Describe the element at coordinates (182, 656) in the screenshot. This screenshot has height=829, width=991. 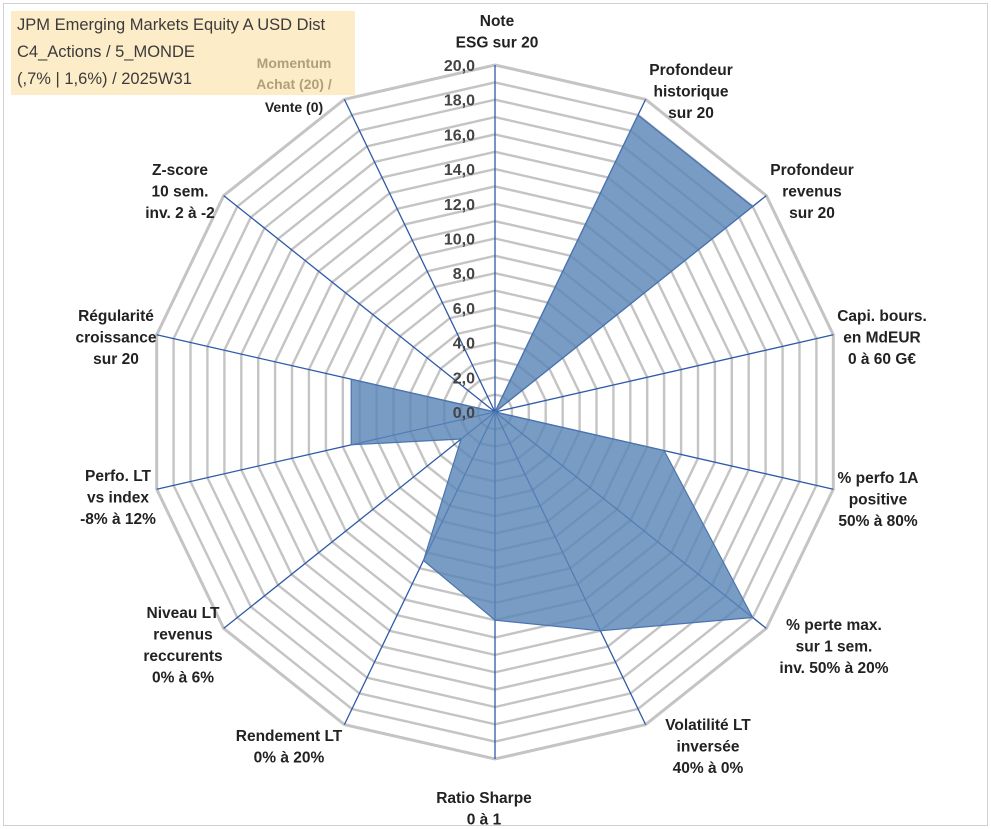
I see `axis-label-line: reccurents` at that location.